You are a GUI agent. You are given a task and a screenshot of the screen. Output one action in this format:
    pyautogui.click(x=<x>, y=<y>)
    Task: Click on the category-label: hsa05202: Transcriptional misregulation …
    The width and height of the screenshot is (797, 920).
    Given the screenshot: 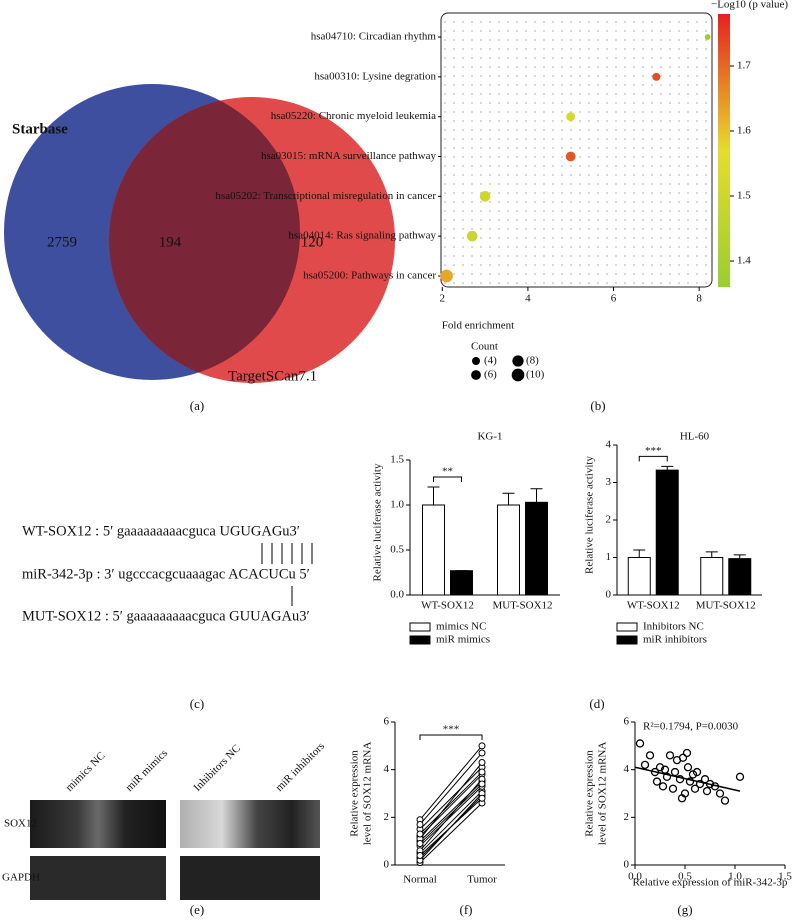 What is the action you would take?
    pyautogui.click(x=325, y=196)
    